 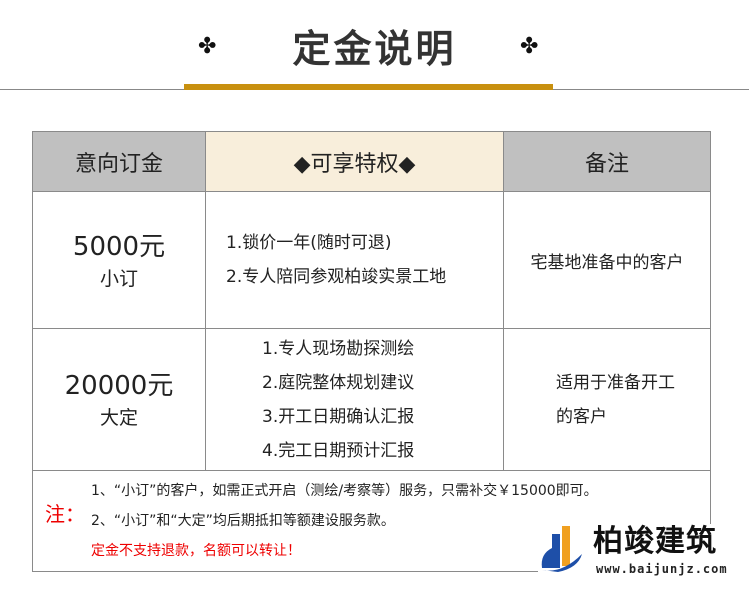 I want to click on remark-cell: 宅基地准备中的客户, so click(x=607, y=260).